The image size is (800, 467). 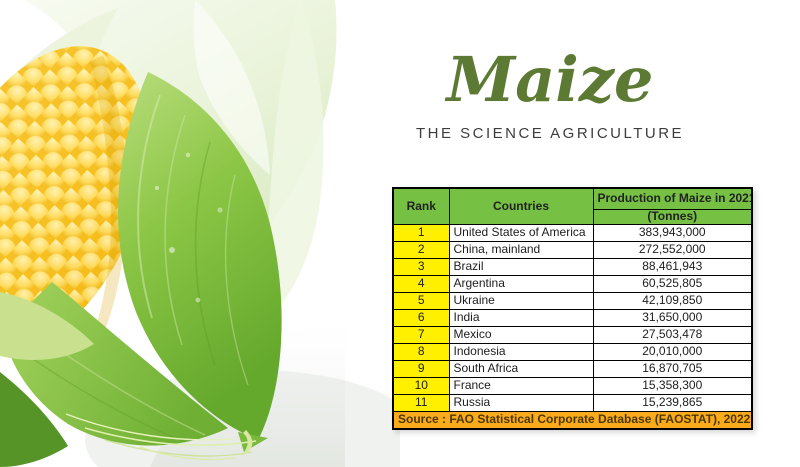 What do you see at coordinates (421, 283) in the screenshot?
I see `rank-cell: 4` at bounding box center [421, 283].